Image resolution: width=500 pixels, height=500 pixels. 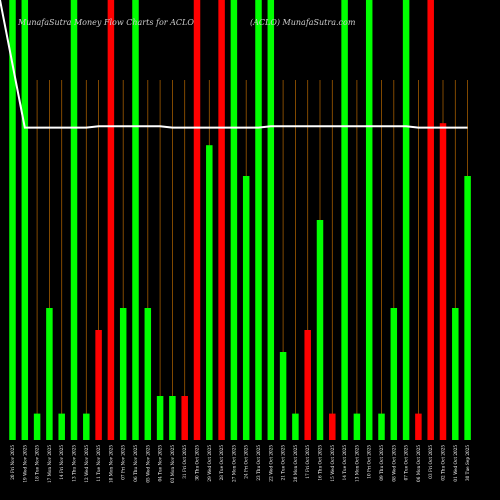 I want to click on x-tick-label: 03 Mon Nov 2025, so click(x=172, y=464).